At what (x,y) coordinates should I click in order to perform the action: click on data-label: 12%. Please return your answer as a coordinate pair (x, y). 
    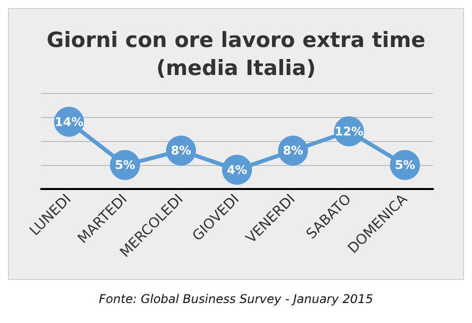
    Looking at the image, I should click on (349, 131).